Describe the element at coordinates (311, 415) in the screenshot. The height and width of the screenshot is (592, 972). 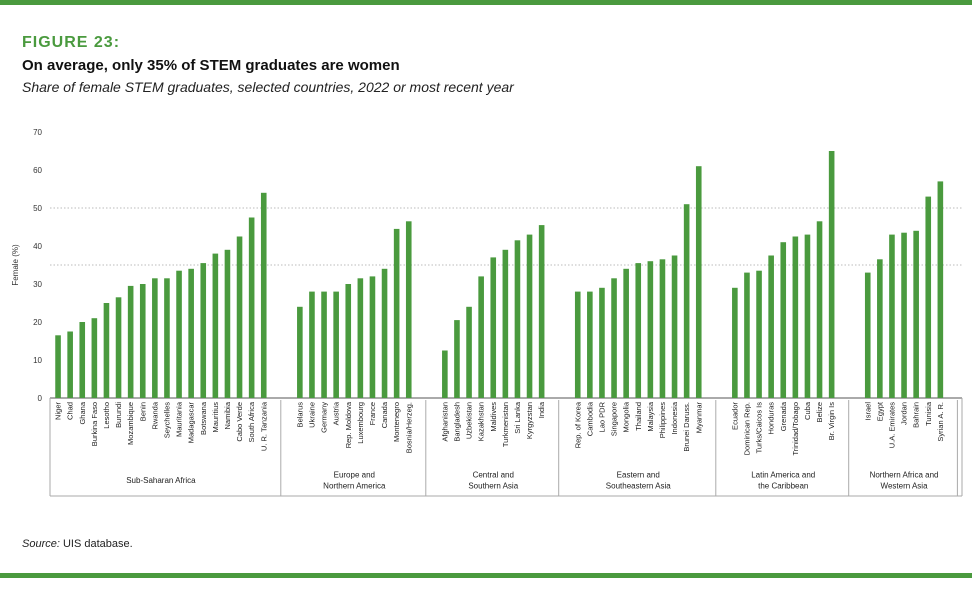
I see `x-tick-label: Ukraine` at that location.